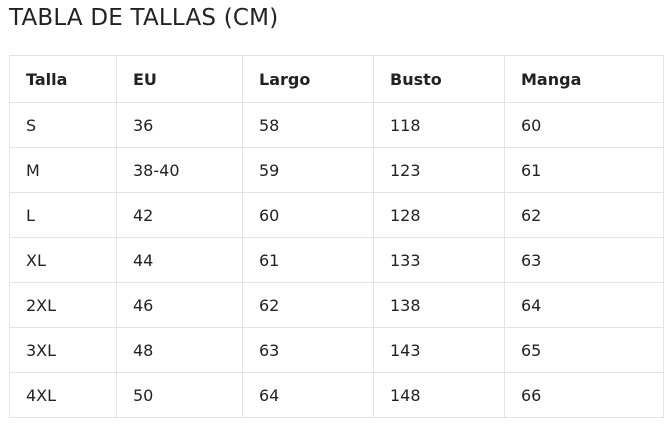 The width and height of the screenshot is (672, 433). I want to click on header-row: Talla EU Largo Busto Manga, so click(336, 79).